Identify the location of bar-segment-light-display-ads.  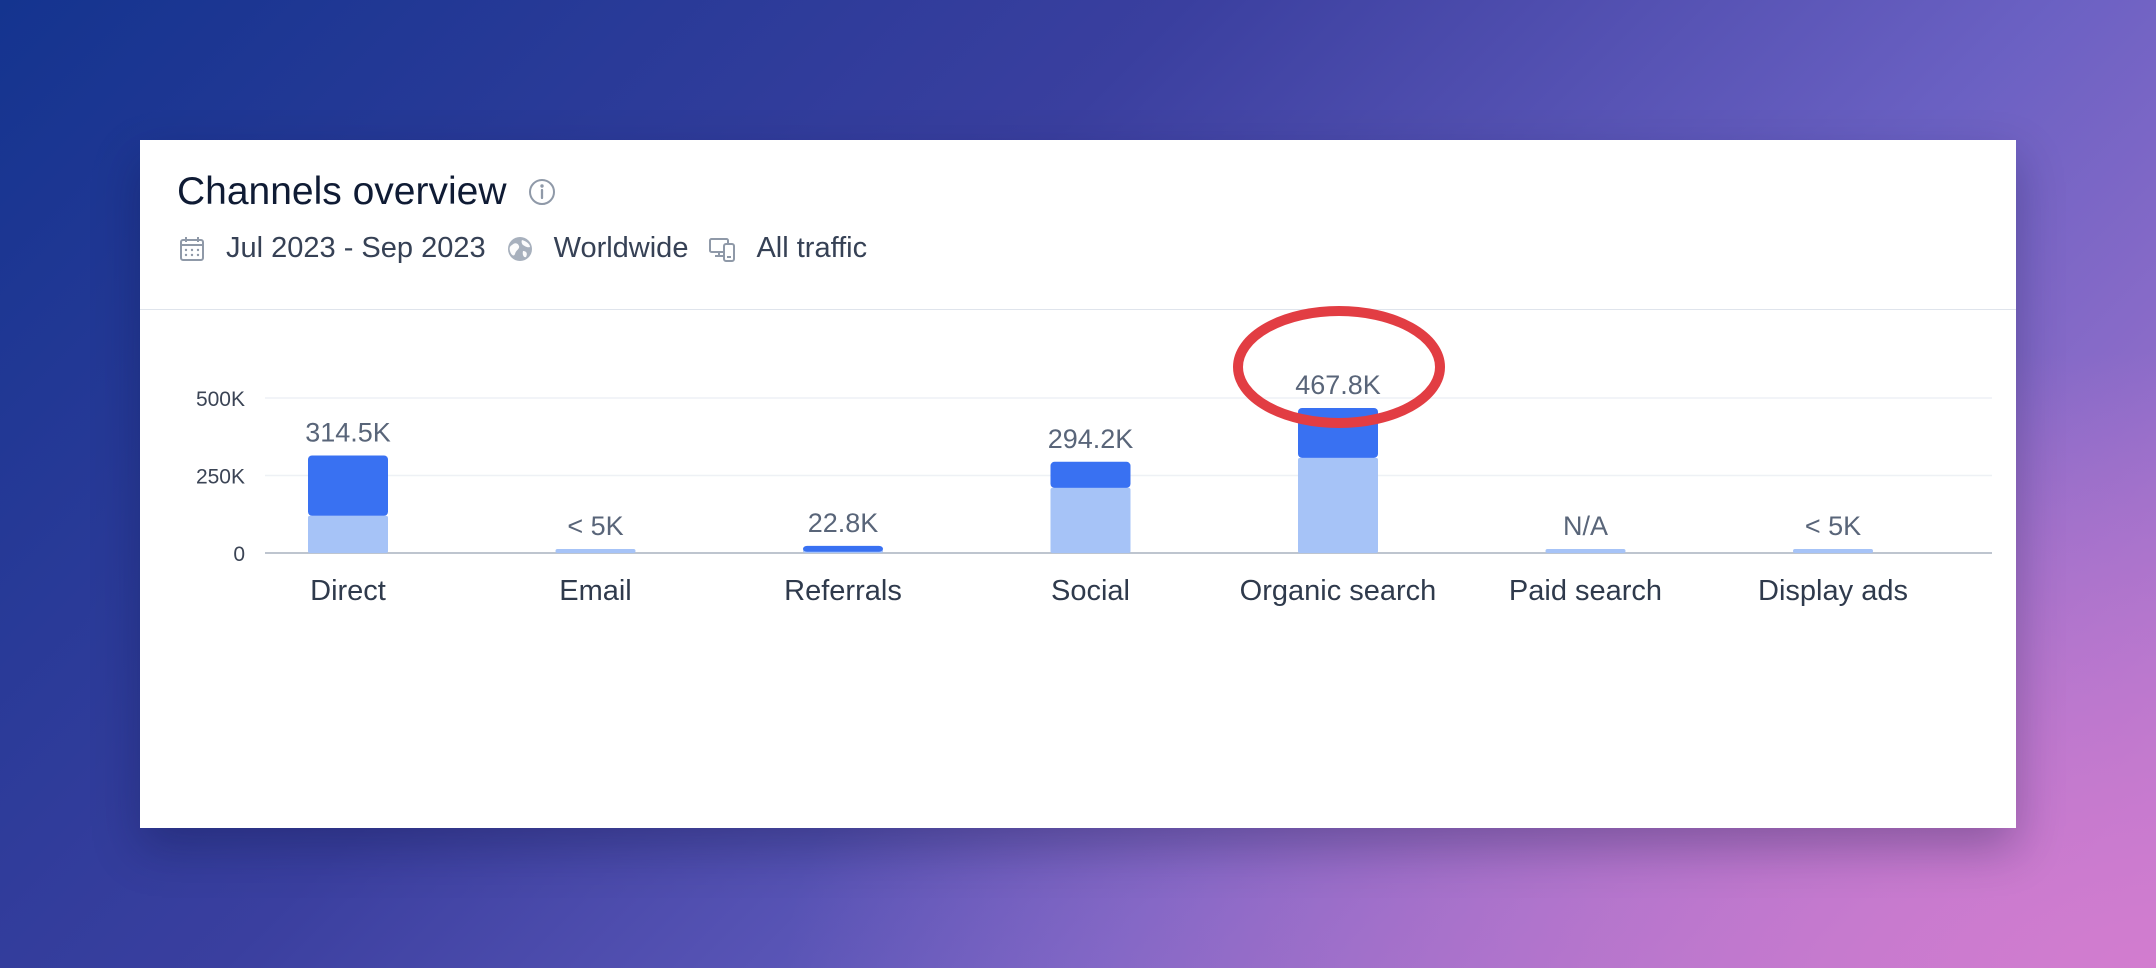
(1833, 551).